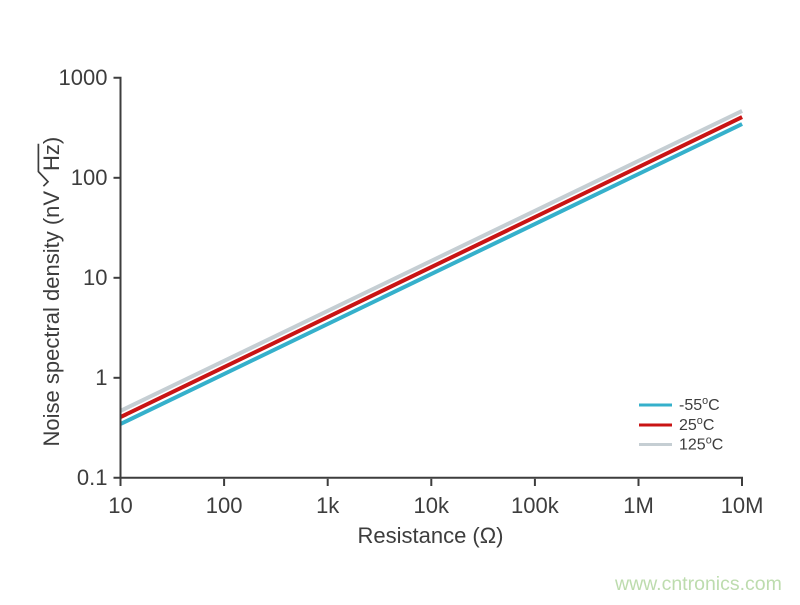  Describe the element at coordinates (638, 505) in the screenshot. I see `svg-text: 1M` at that location.